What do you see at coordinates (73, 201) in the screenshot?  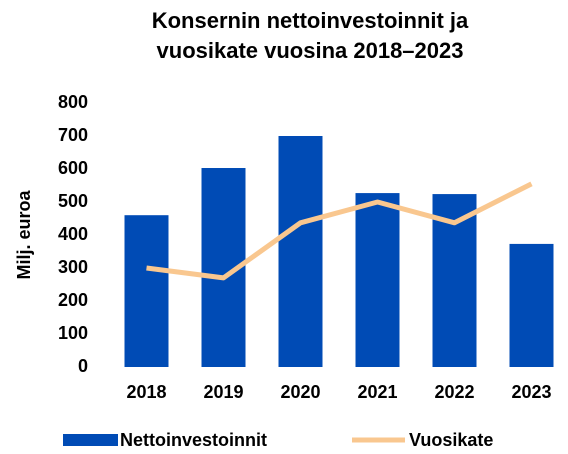 I see `y-tick-label: 500` at bounding box center [73, 201].